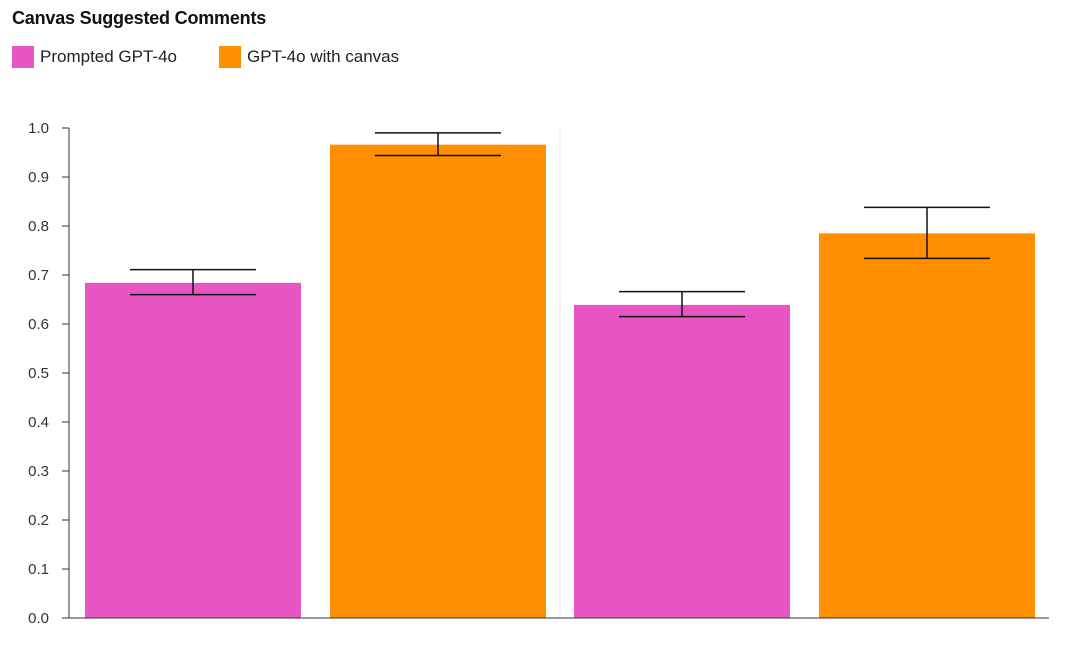 The width and height of the screenshot is (1080, 649). Describe the element at coordinates (38, 226) in the screenshot. I see `y-tick-label-8: 0.8` at that location.